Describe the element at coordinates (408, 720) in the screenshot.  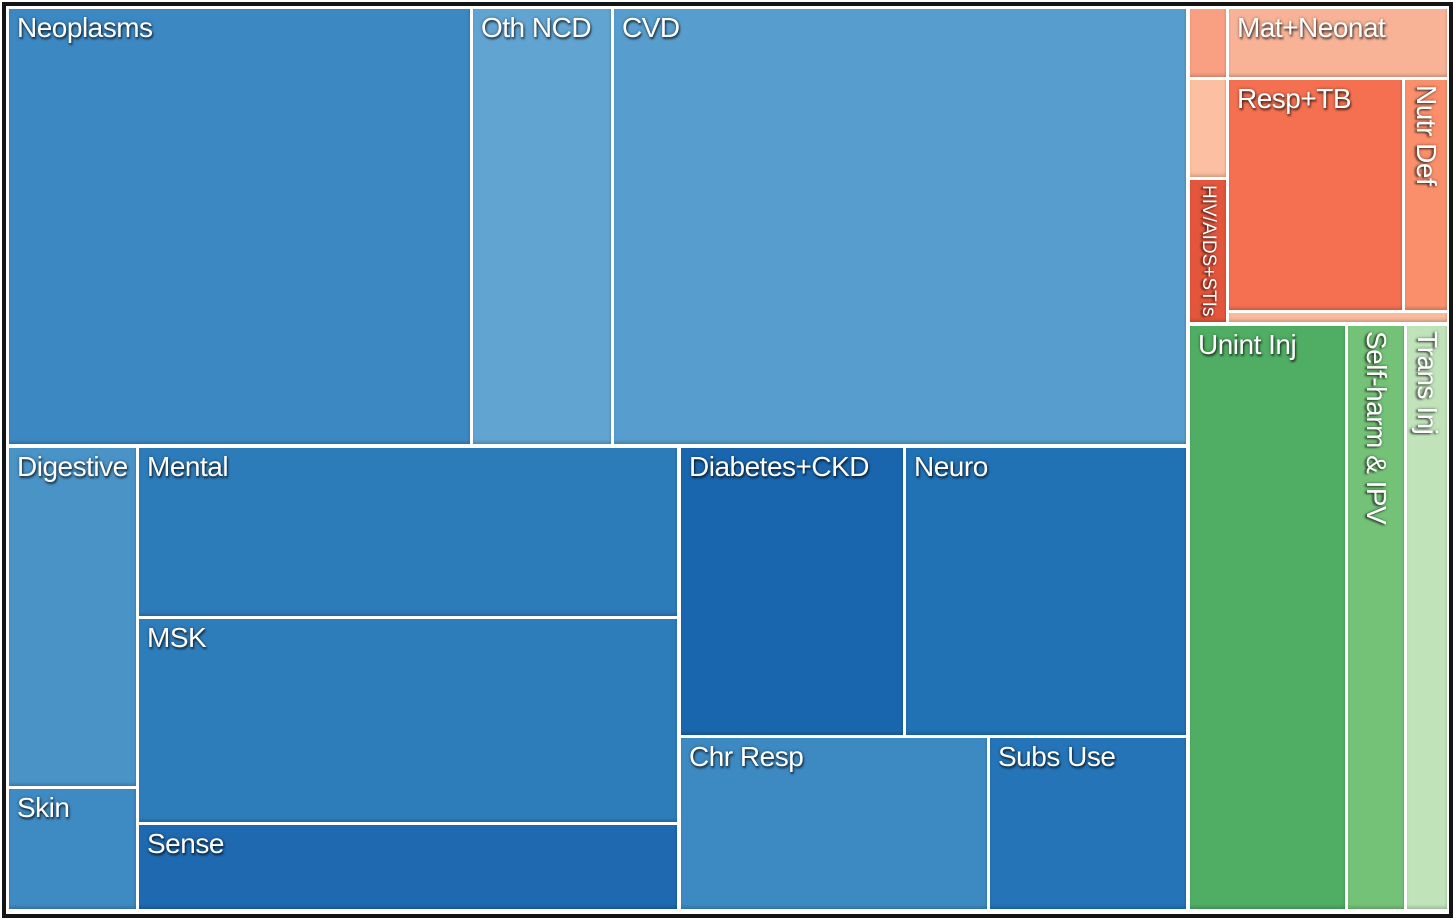
I see `treemap-cell-msk: MSK` at that location.